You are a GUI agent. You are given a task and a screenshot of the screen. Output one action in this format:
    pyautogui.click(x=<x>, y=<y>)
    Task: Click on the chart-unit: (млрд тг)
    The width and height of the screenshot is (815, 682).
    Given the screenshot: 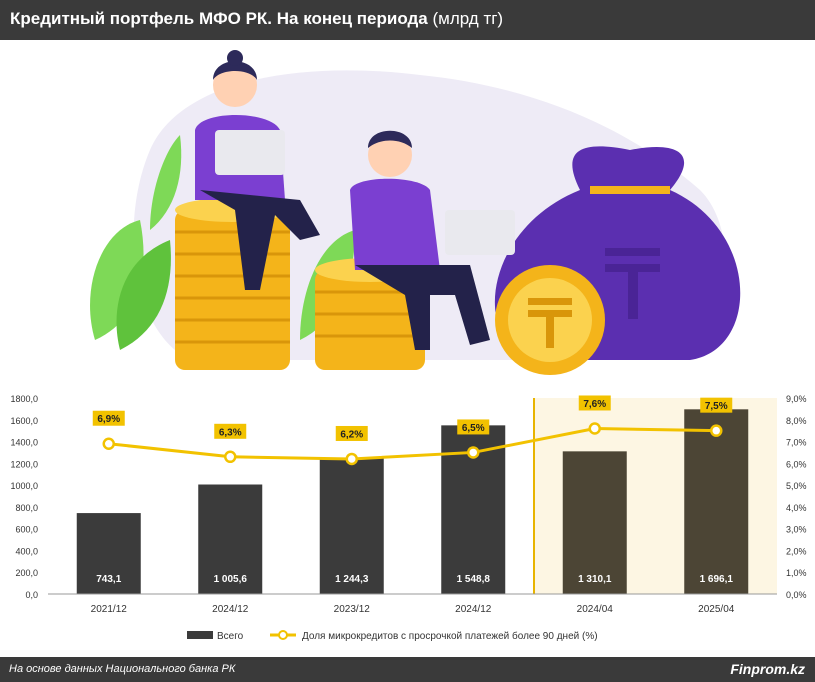 What is the action you would take?
    pyautogui.click(x=468, y=18)
    